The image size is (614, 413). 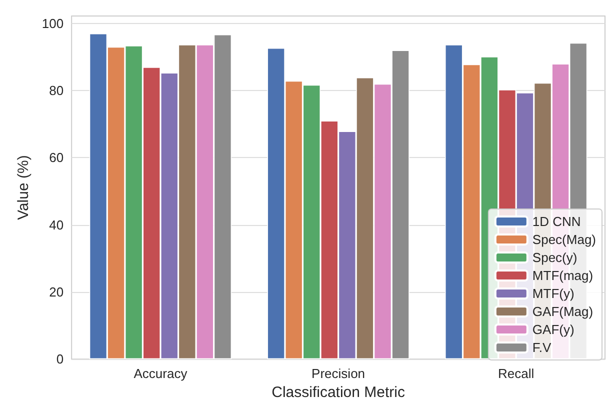 What do you see at coordinates (56, 158) in the screenshot?
I see `y-tick-label: 60` at bounding box center [56, 158].